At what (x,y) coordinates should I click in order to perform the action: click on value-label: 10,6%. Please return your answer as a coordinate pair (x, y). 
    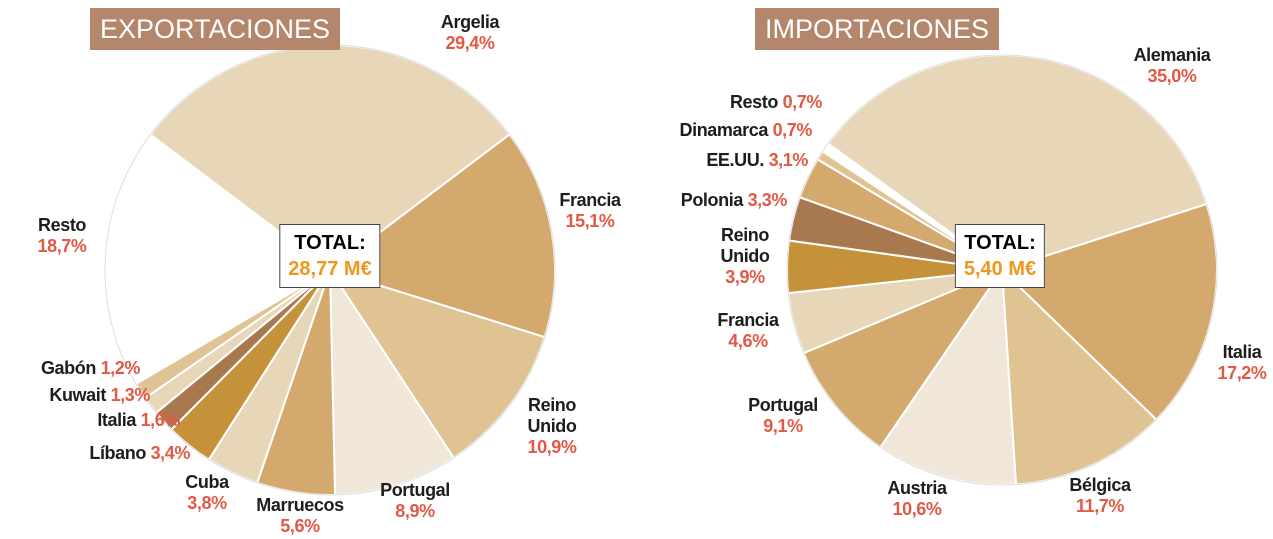
    Looking at the image, I should click on (917, 509).